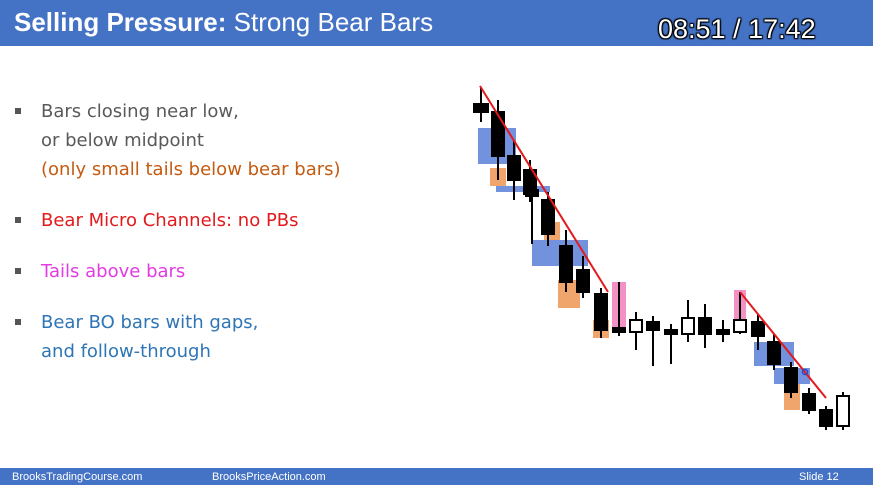  What do you see at coordinates (805, 372) in the screenshot?
I see `signal-dot` at bounding box center [805, 372].